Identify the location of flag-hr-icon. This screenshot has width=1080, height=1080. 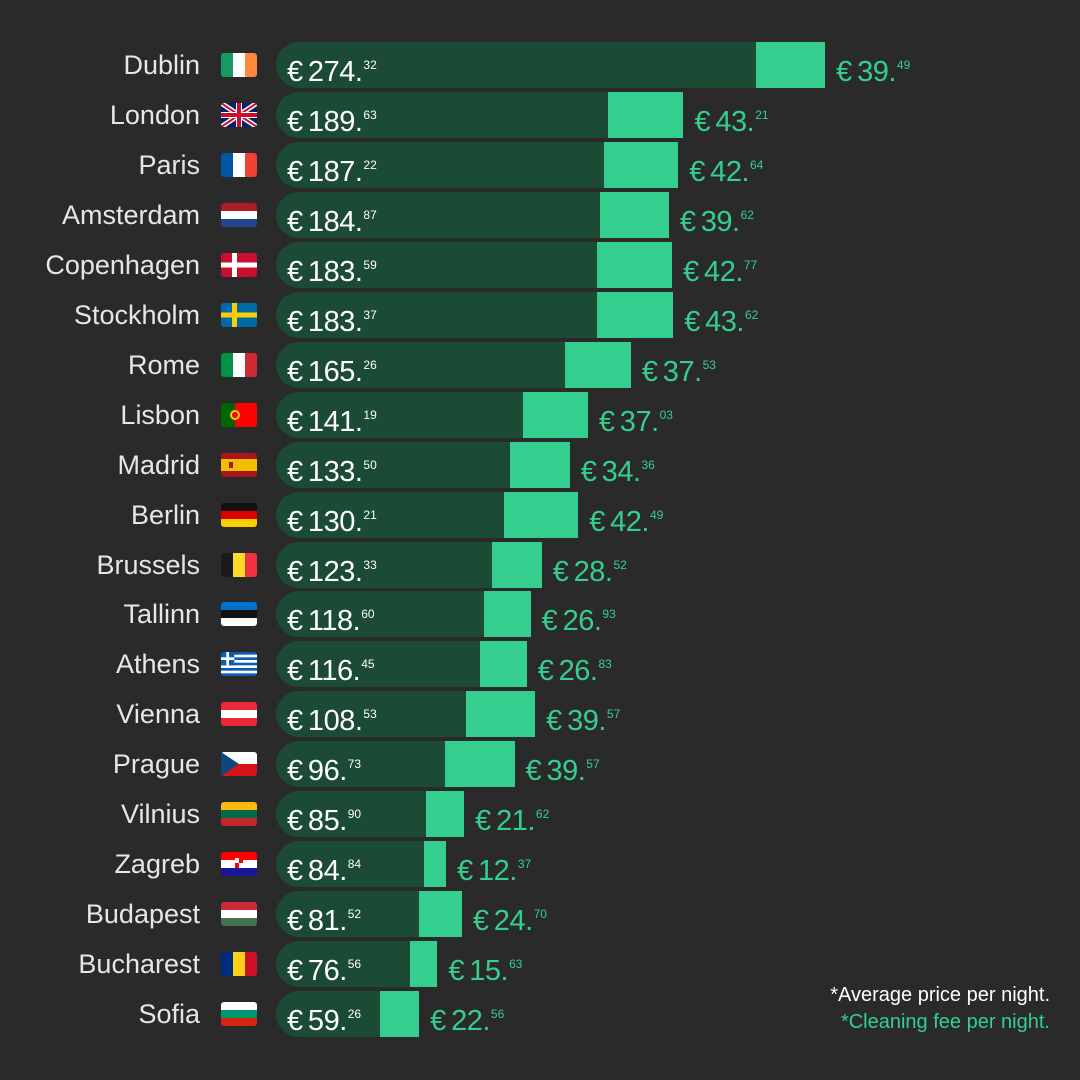
(239, 864).